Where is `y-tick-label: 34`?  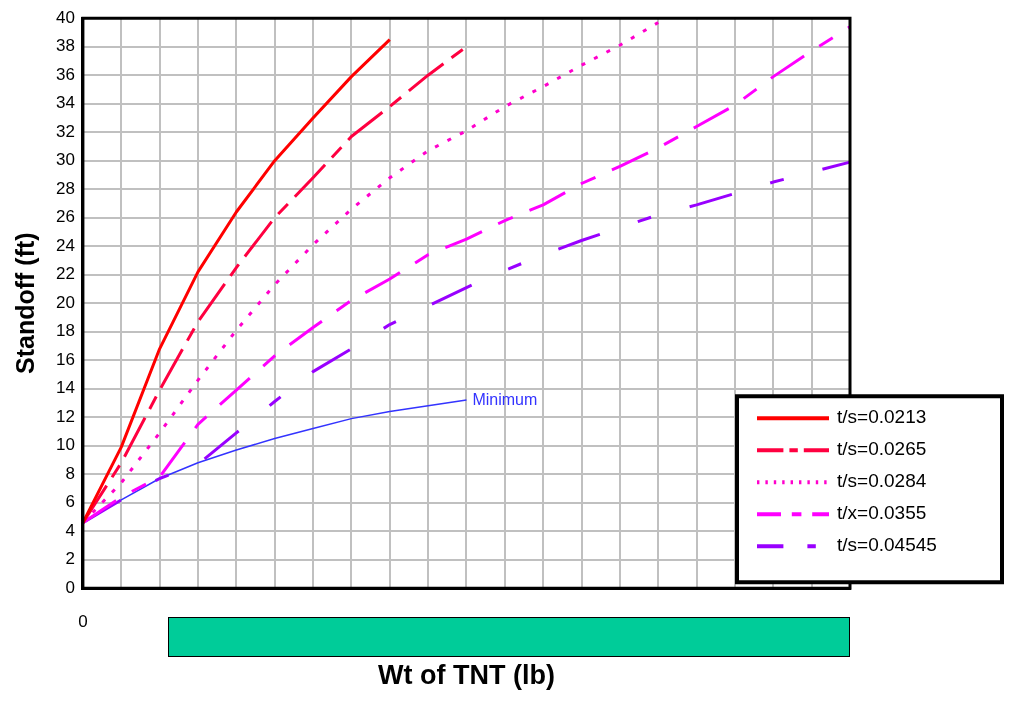
y-tick-label: 34 is located at coordinates (65, 103).